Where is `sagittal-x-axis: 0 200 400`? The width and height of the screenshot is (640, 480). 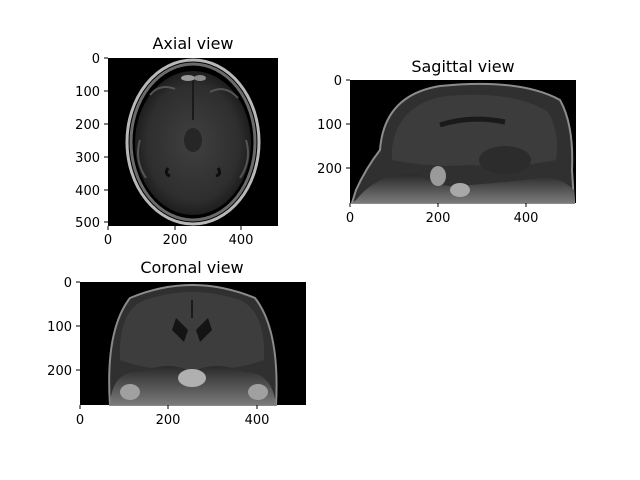 sagittal-x-axis: 0 200 400 is located at coordinates (442, 214).